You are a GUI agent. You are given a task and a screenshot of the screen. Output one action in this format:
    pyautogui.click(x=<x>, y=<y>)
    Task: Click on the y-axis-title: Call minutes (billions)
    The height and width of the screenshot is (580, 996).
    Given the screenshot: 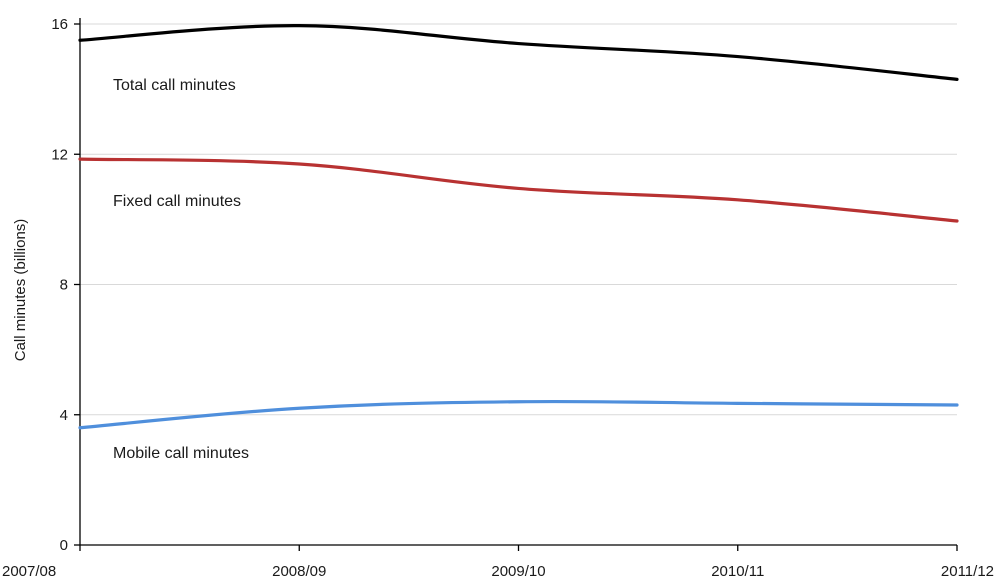 What is the action you would take?
    pyautogui.click(x=20, y=290)
    